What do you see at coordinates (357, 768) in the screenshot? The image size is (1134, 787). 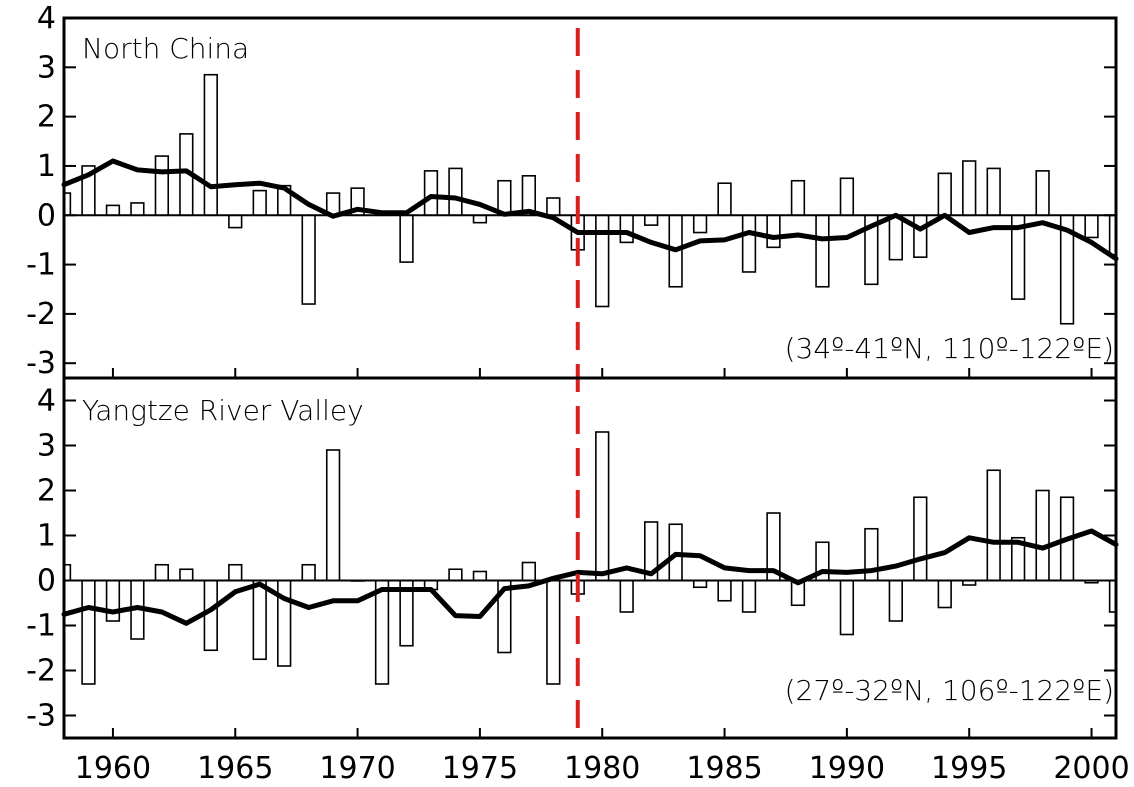 I see `x-tick-label: 1970` at bounding box center [357, 768].